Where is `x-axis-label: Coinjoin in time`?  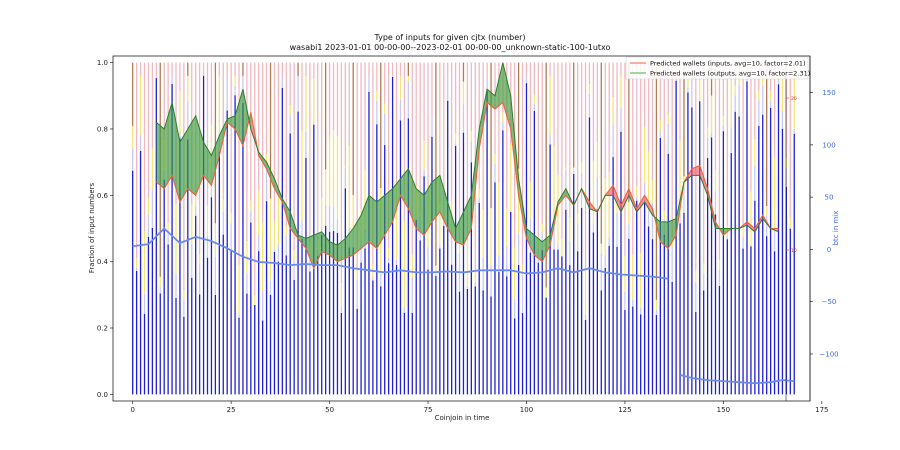 x-axis-label: Coinjoin in time is located at coordinates (462, 418).